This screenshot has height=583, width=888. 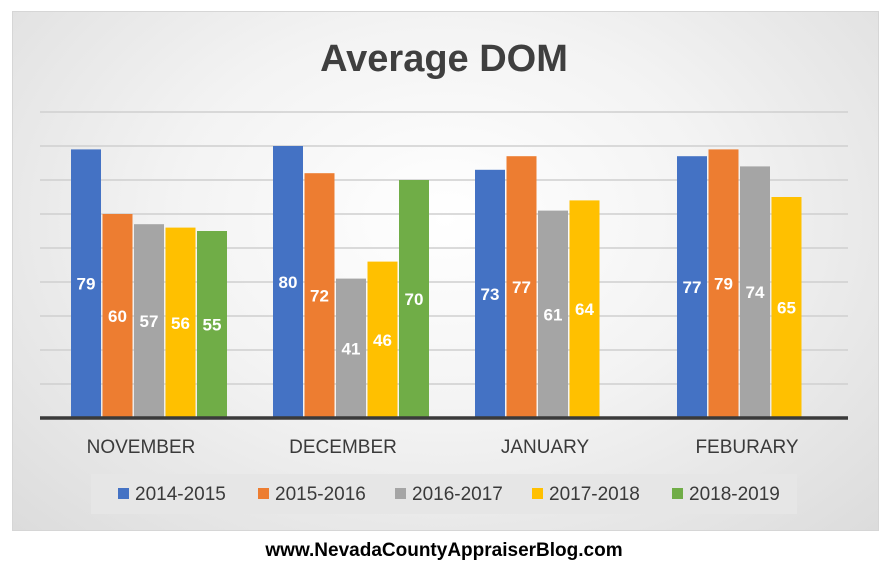 I want to click on legend-swatch-2016-2017, so click(x=400, y=493).